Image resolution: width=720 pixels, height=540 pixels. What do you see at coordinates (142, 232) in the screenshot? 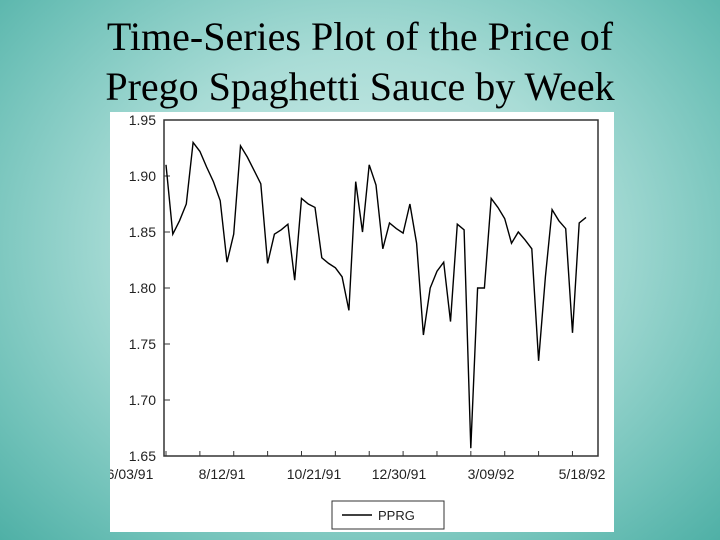
I see `y-tick-label: 1.85` at bounding box center [142, 232].